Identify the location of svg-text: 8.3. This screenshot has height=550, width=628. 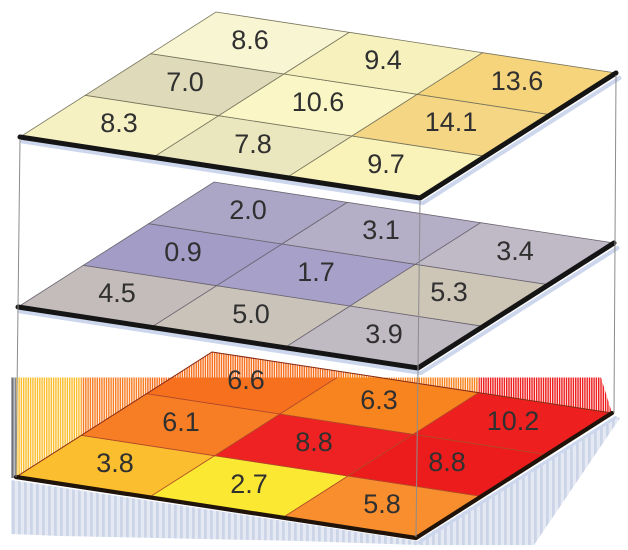
(119, 123).